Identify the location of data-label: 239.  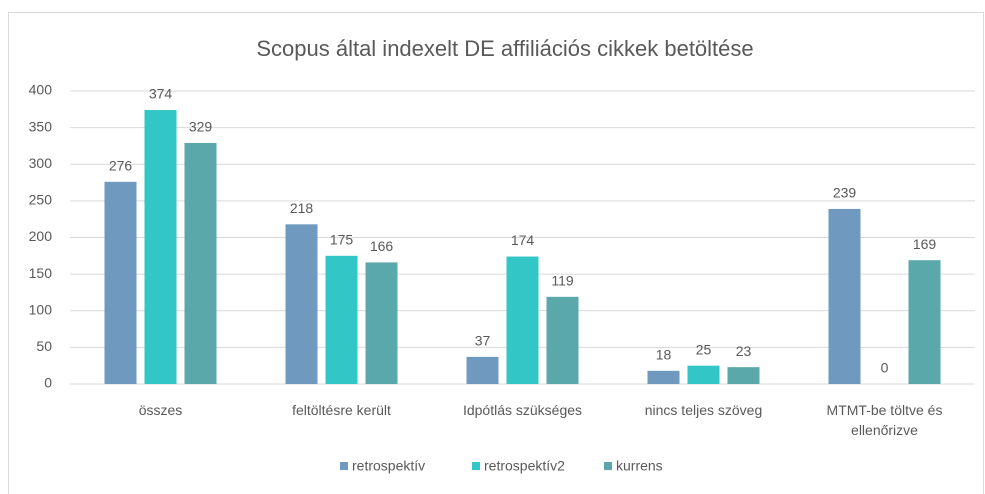
(845, 193).